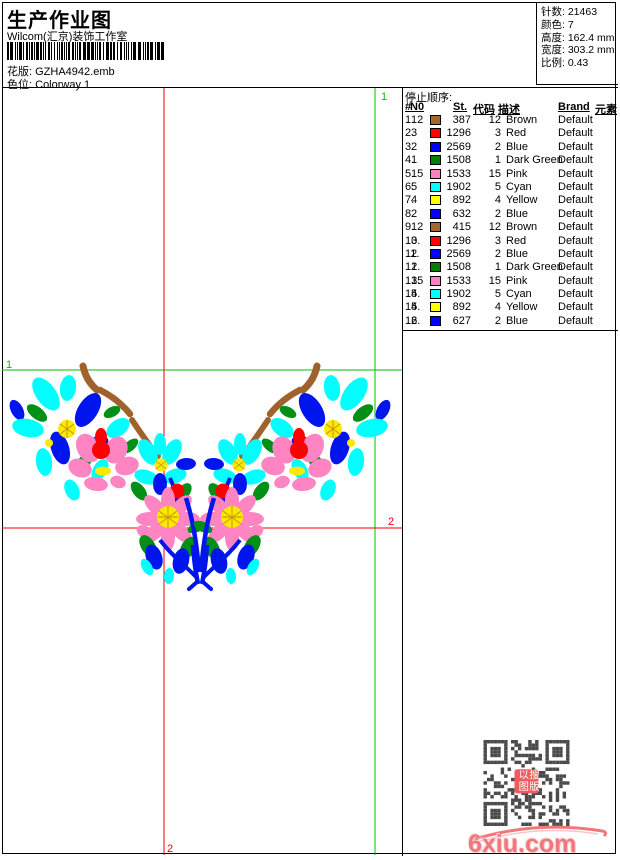  Describe the element at coordinates (484, 110) in the screenshot. I see `column-header-3: 代码` at that location.